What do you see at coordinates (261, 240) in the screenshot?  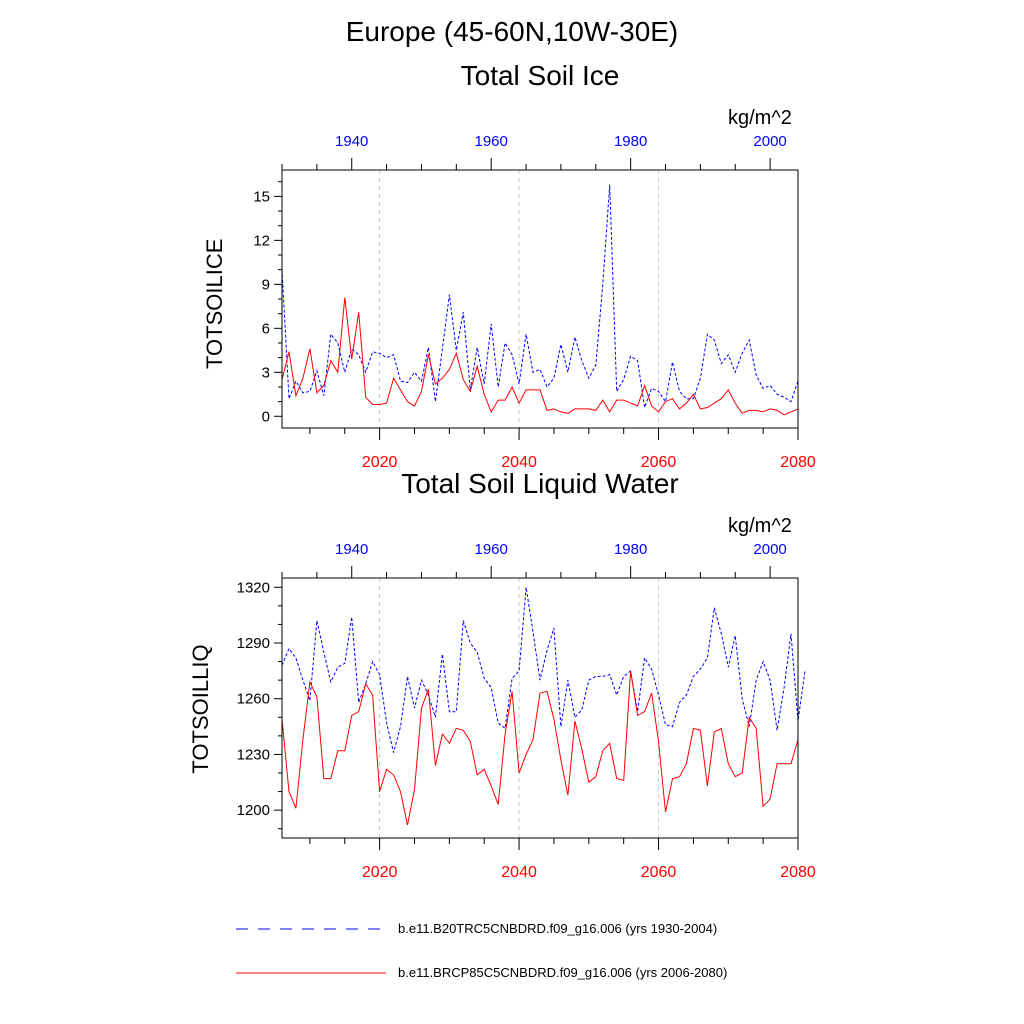 I see `y-tick-label: 12` at bounding box center [261, 240].